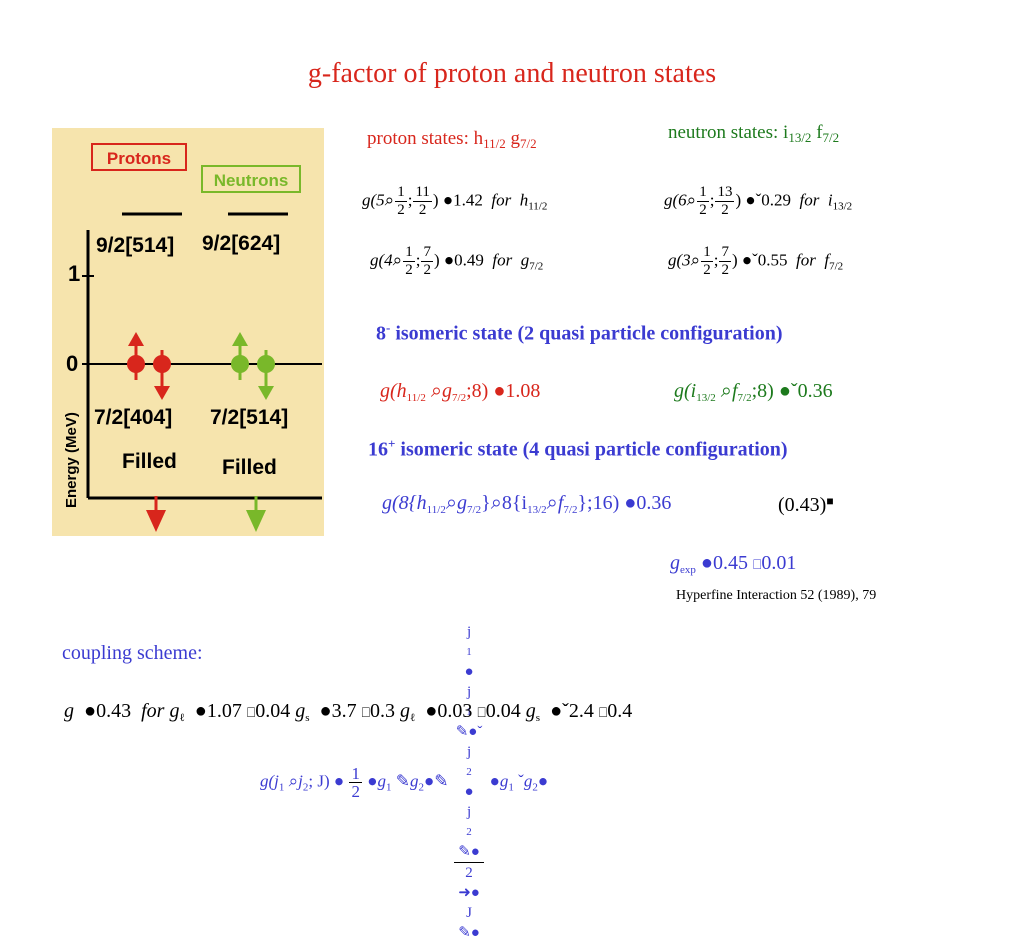 Image resolution: width=1024 pixels, height=943 pixels. What do you see at coordinates (156, 521) in the screenshot?
I see `proton-down-arrow` at bounding box center [156, 521].